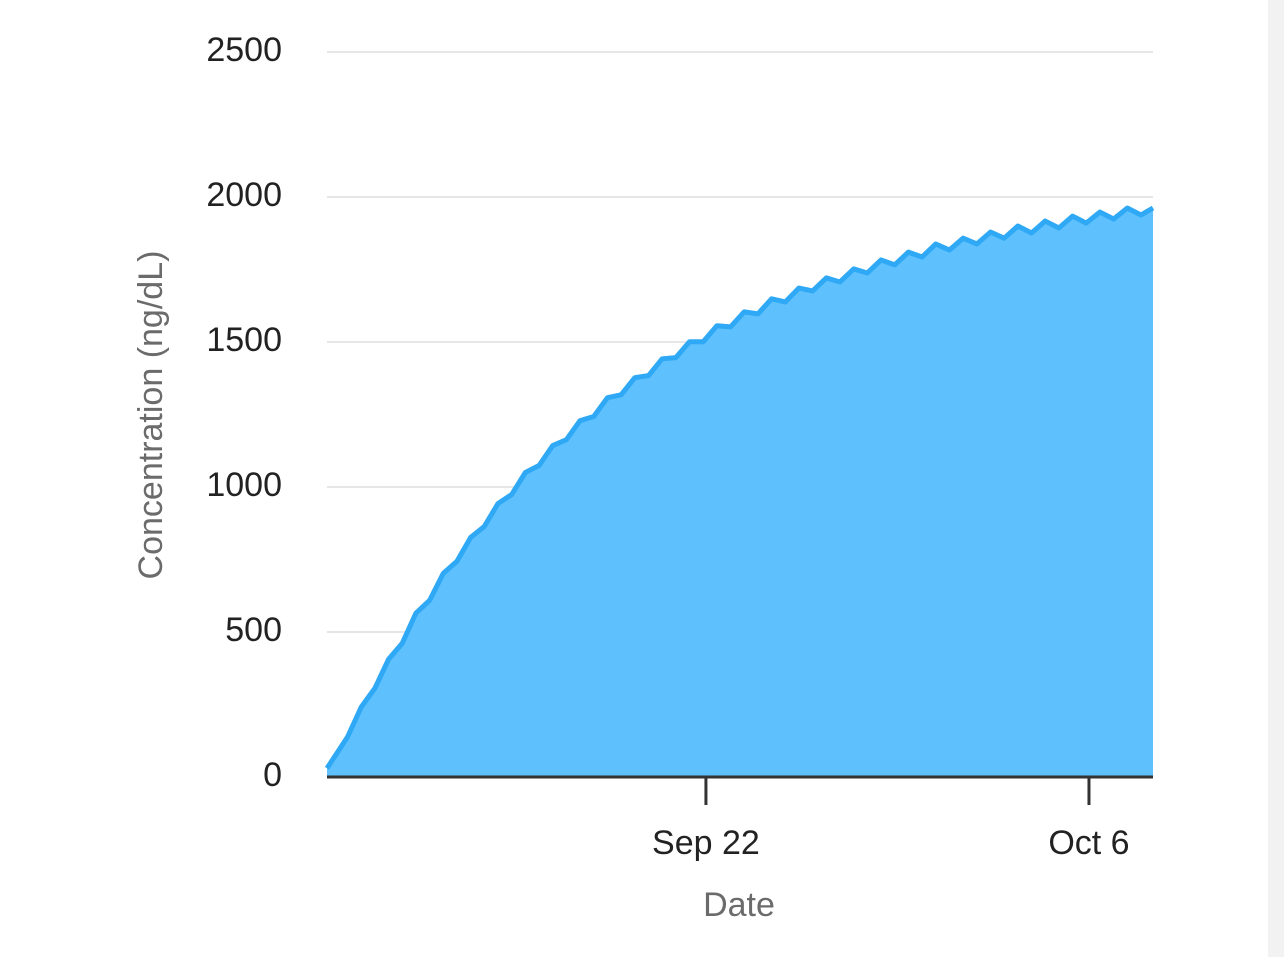  Describe the element at coordinates (1276, 478) in the screenshot. I see `scrollbar-track` at that location.